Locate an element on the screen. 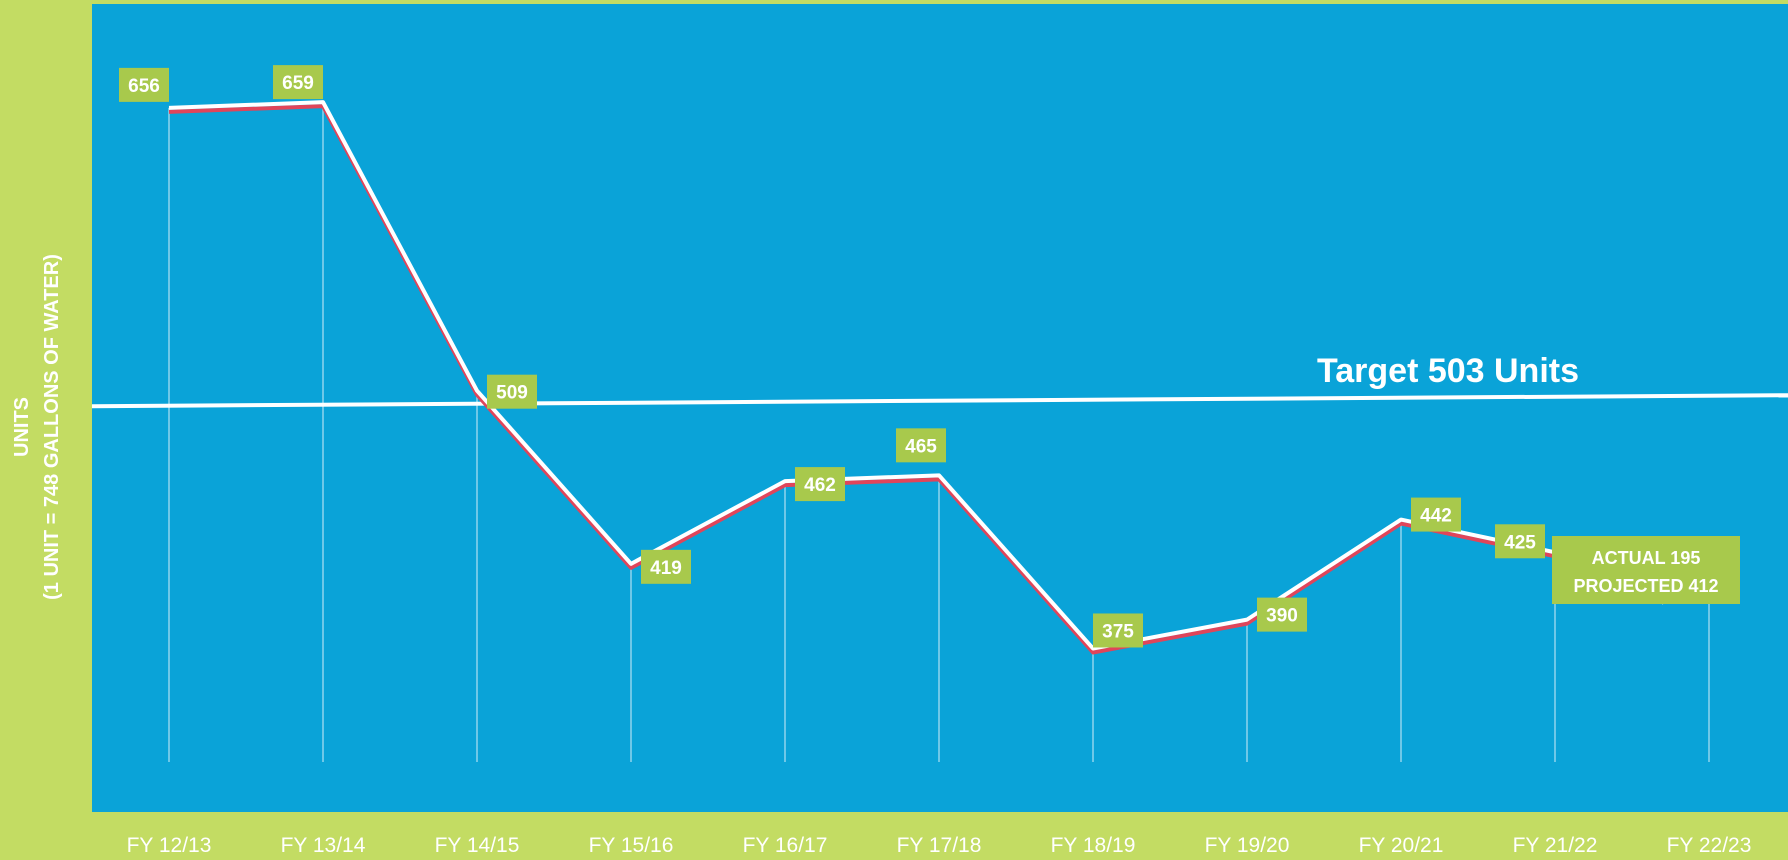 The width and height of the screenshot is (1788, 860). x-tick-label: FY 22/23 is located at coordinates (1709, 845).